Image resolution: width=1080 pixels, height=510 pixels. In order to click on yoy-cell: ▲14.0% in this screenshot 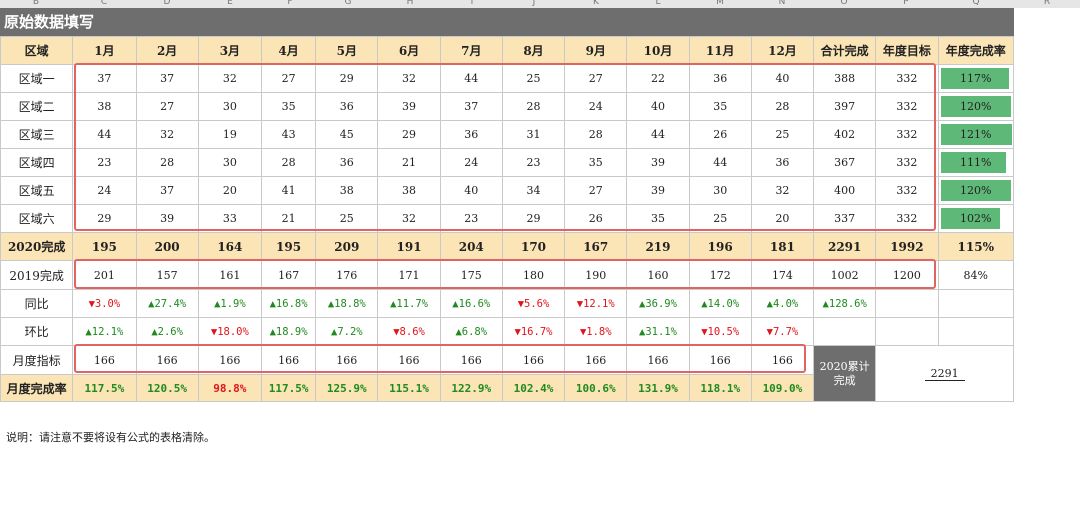, I will do `click(720, 303)`.